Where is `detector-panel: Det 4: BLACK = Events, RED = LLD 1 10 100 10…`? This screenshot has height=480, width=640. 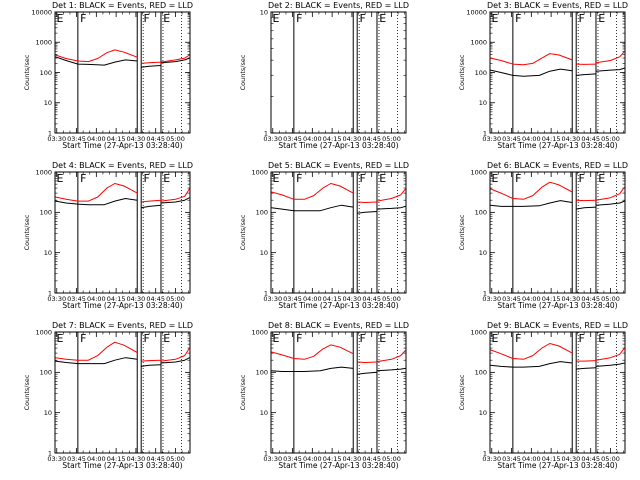
detector-panel: Det 4: BLACK = Events, RED = LLD 1 10 100 10… is located at coordinates (108, 235).